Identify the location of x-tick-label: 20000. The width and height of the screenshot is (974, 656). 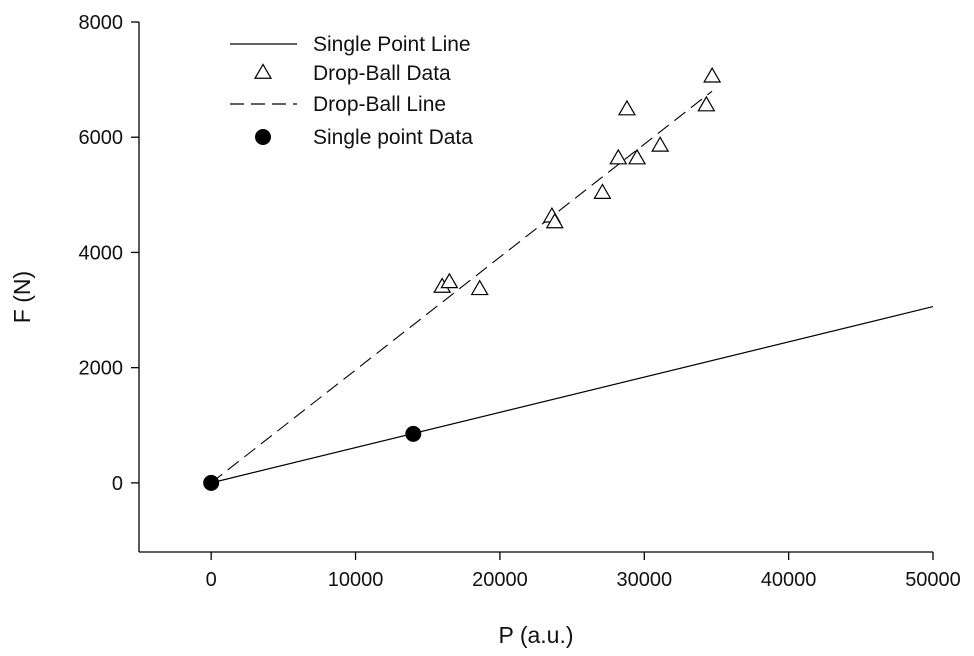
(500, 580).